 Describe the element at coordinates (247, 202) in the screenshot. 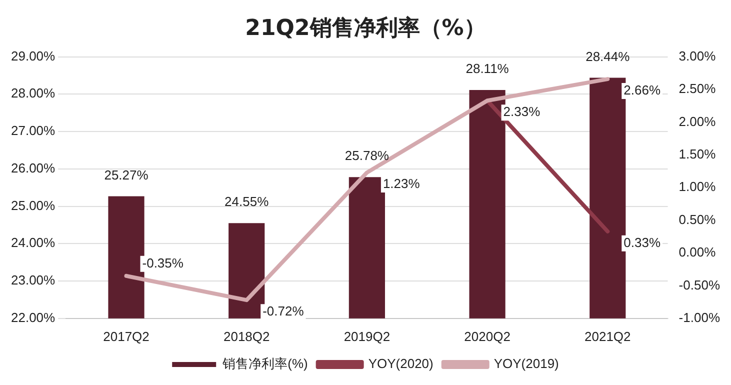

I see `data-label: 24.55%` at that location.